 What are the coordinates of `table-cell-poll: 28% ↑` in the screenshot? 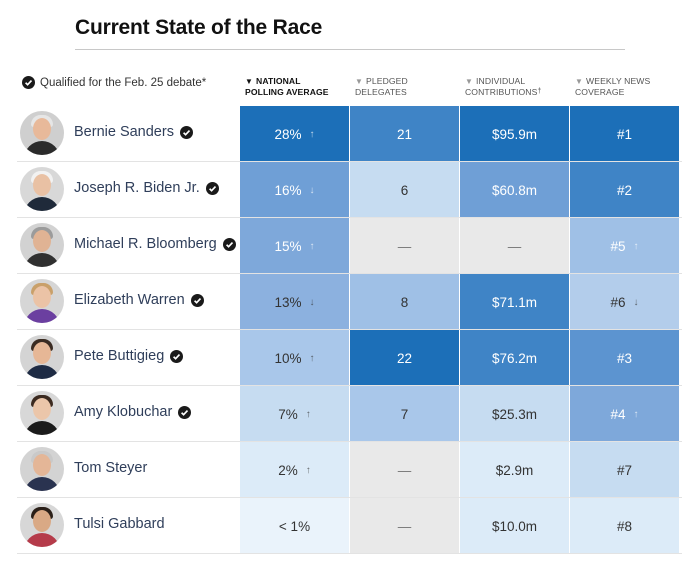 It's located at (294, 134).